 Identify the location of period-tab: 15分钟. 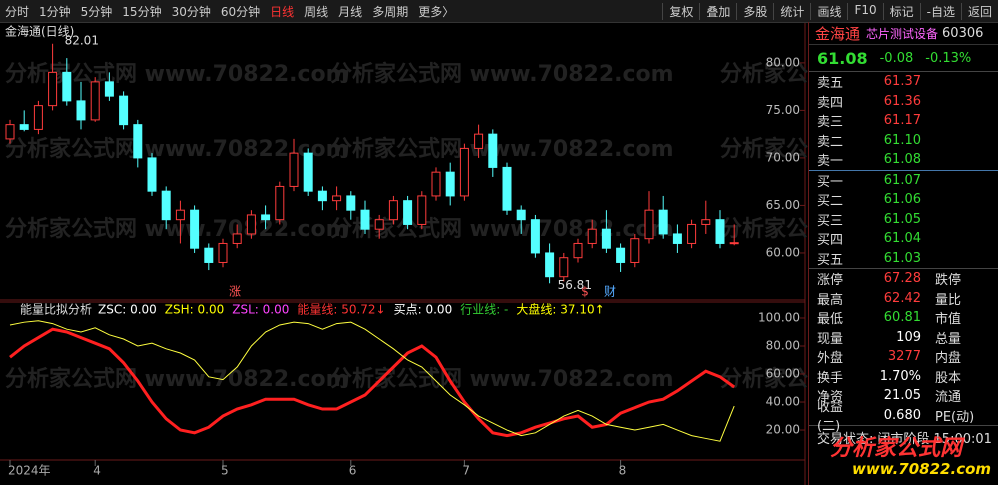
(142, 11).